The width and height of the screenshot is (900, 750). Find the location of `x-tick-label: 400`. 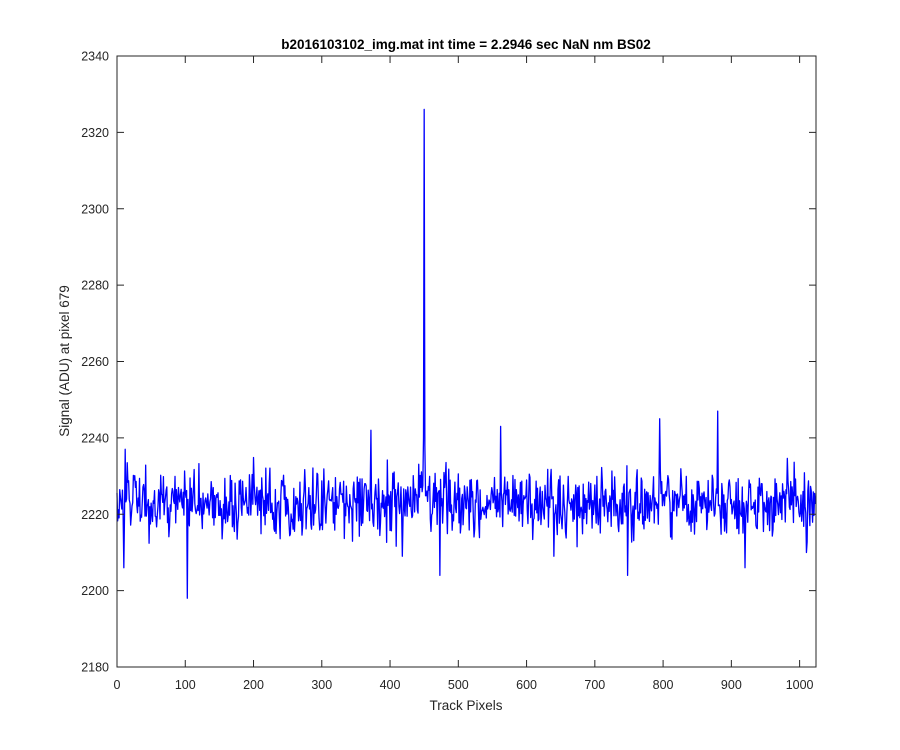

x-tick-label: 400 is located at coordinates (390, 685).